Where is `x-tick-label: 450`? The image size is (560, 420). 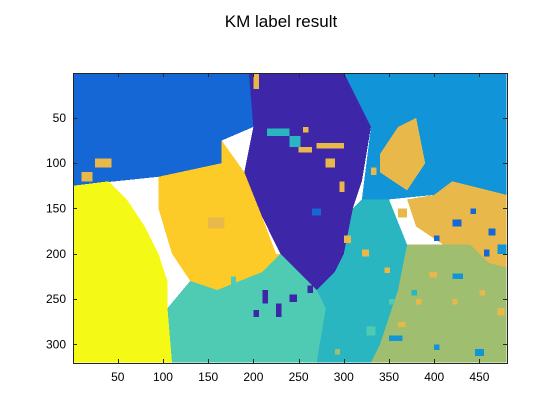
x-tick-label: 450 is located at coordinates (479, 377).